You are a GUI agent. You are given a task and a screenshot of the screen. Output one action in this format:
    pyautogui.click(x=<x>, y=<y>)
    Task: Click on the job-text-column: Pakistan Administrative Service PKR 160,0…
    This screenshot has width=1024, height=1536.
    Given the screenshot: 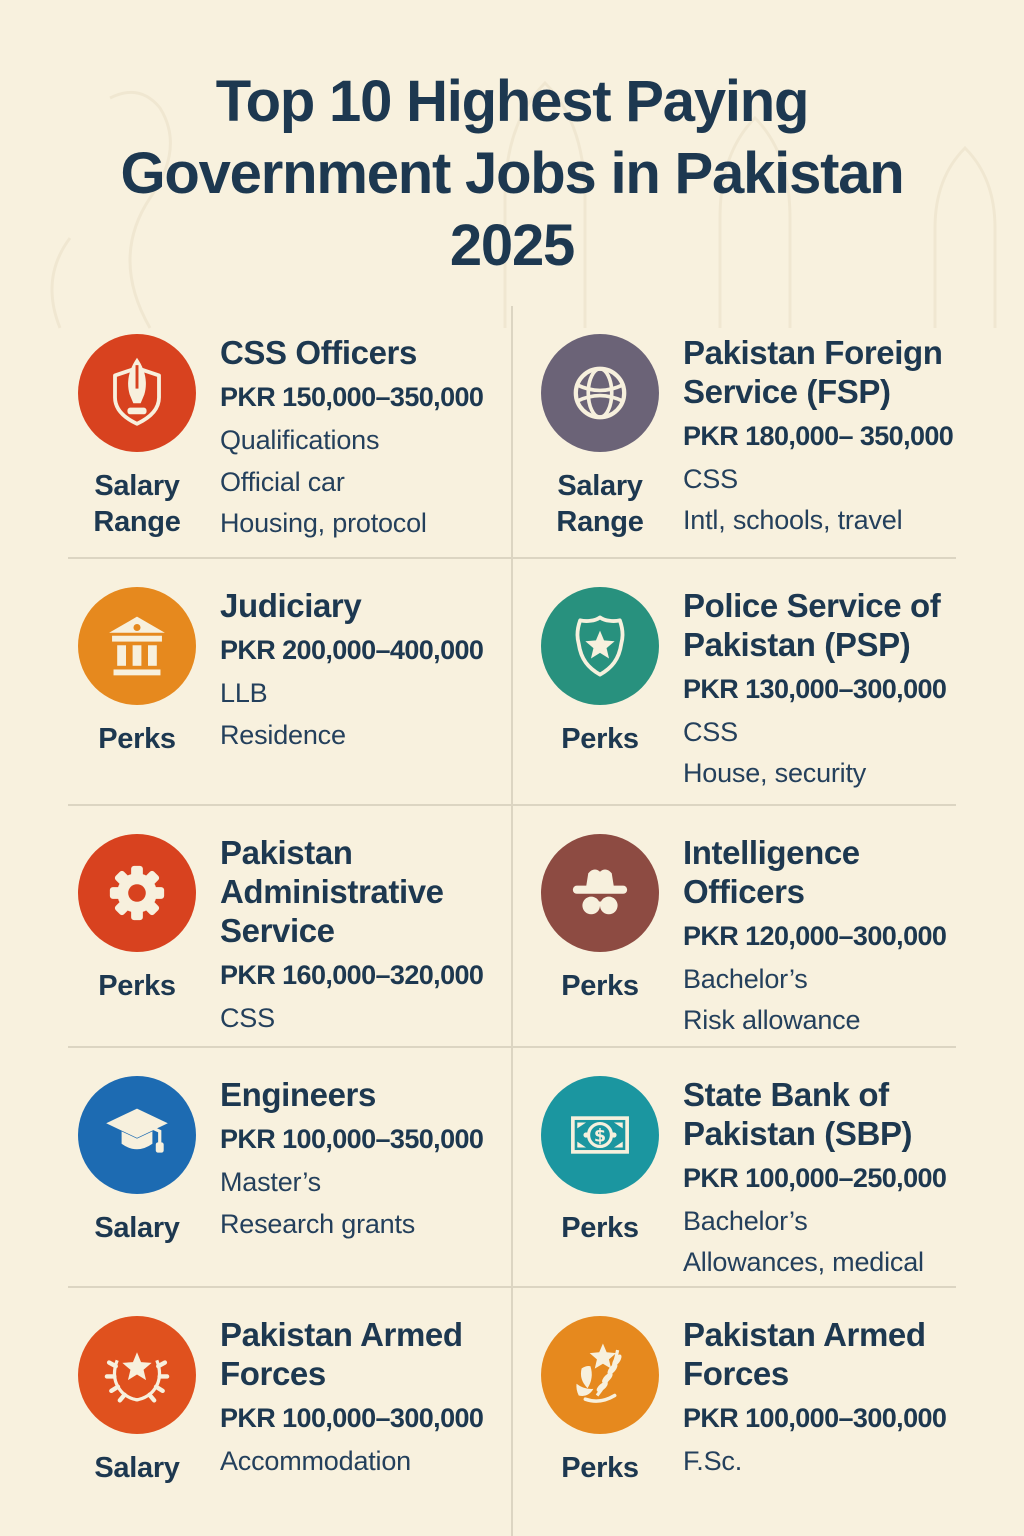 What is the action you would take?
    pyautogui.click(x=365, y=937)
    